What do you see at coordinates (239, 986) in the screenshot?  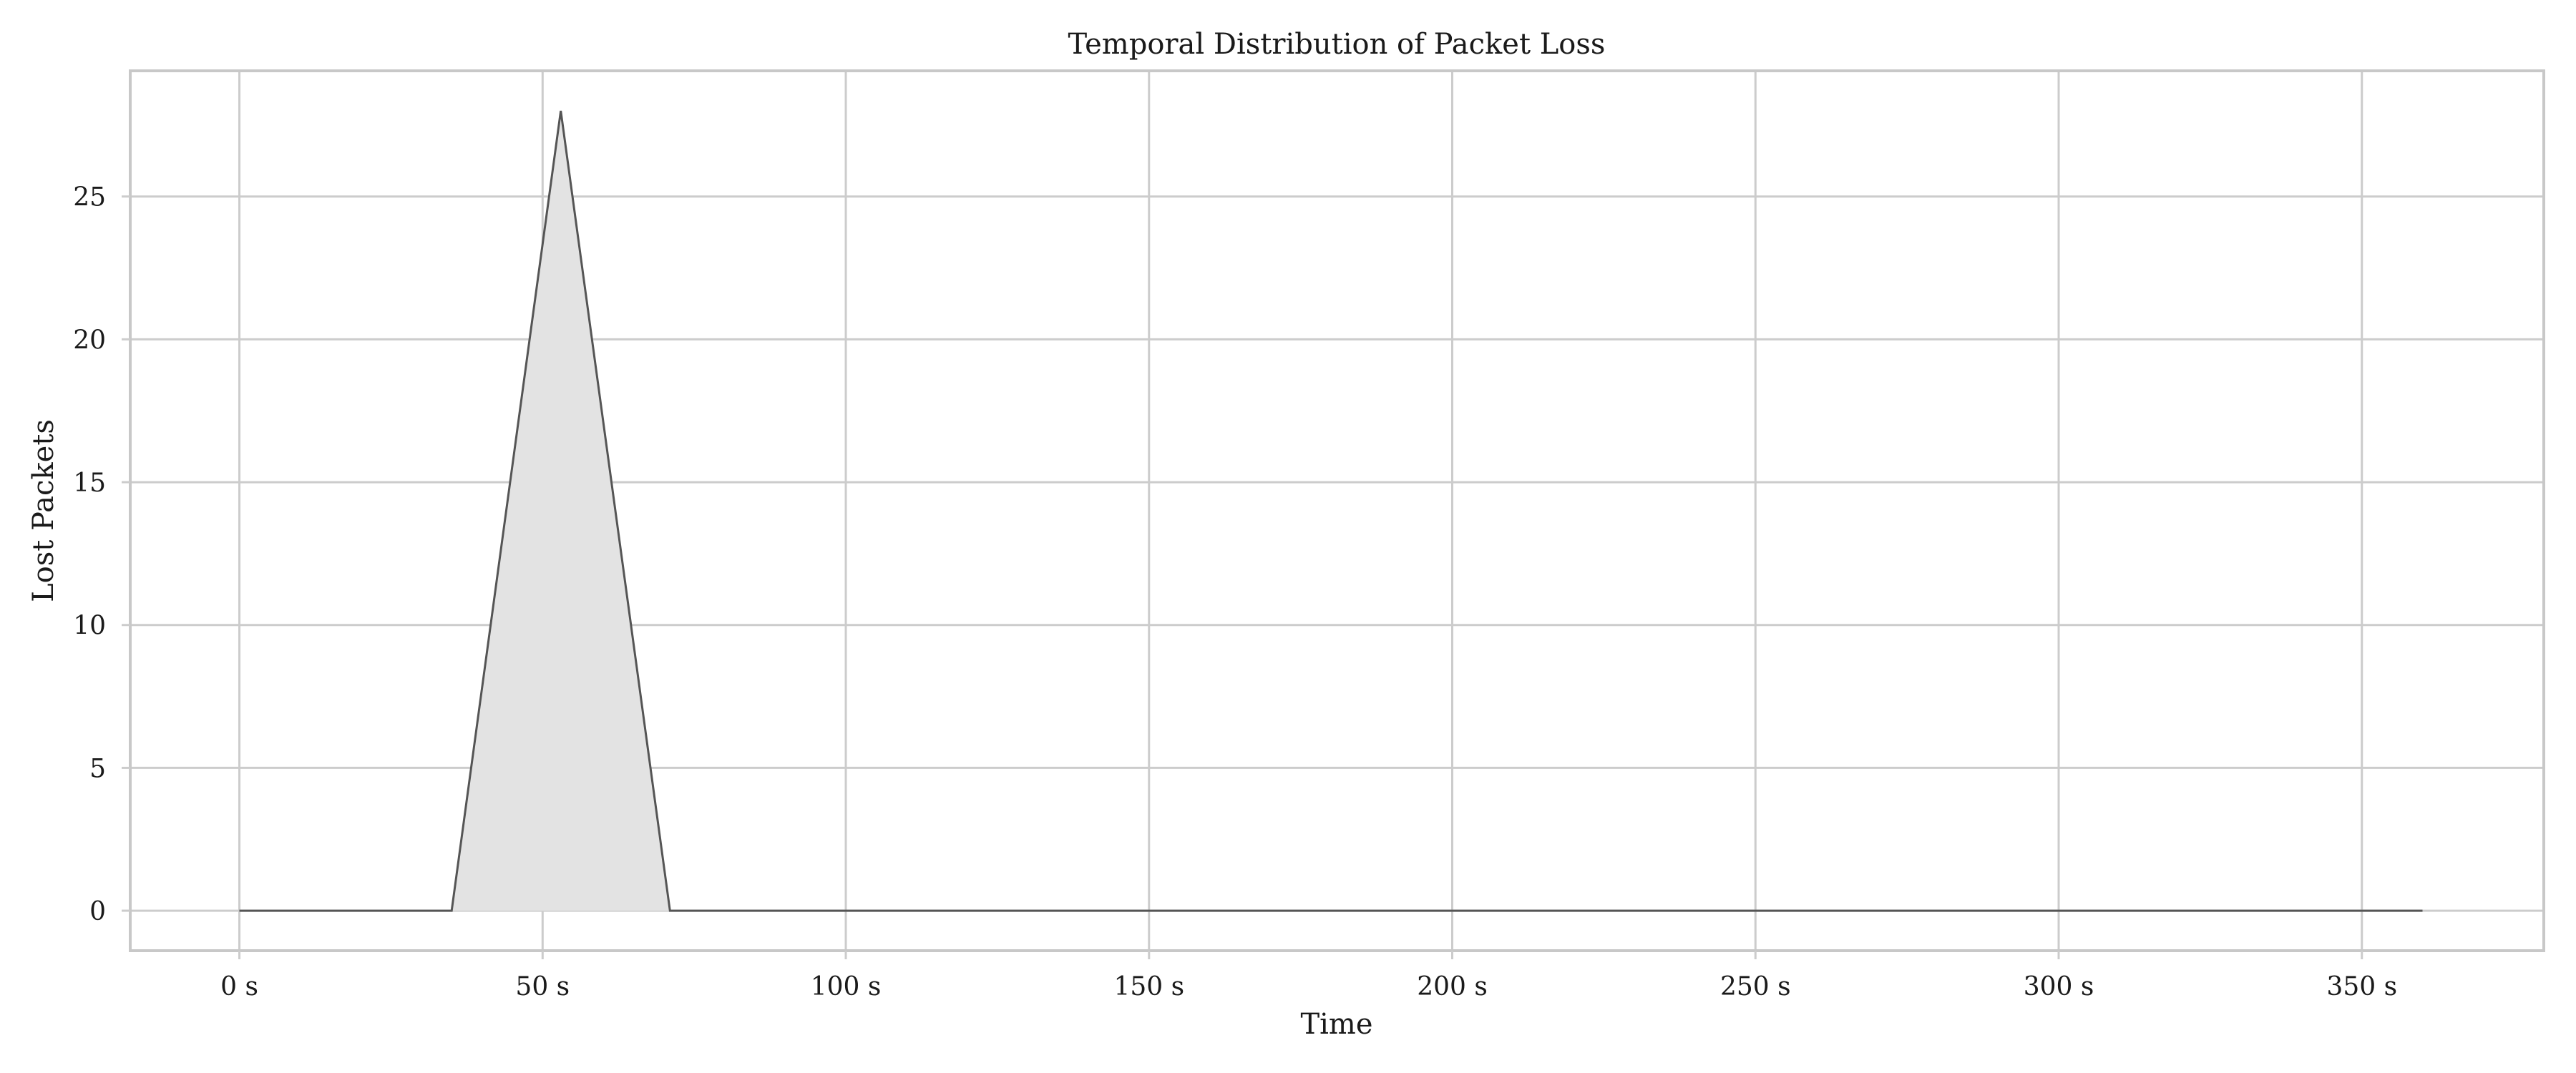 I see `x-tick-label: 0 s` at bounding box center [239, 986].